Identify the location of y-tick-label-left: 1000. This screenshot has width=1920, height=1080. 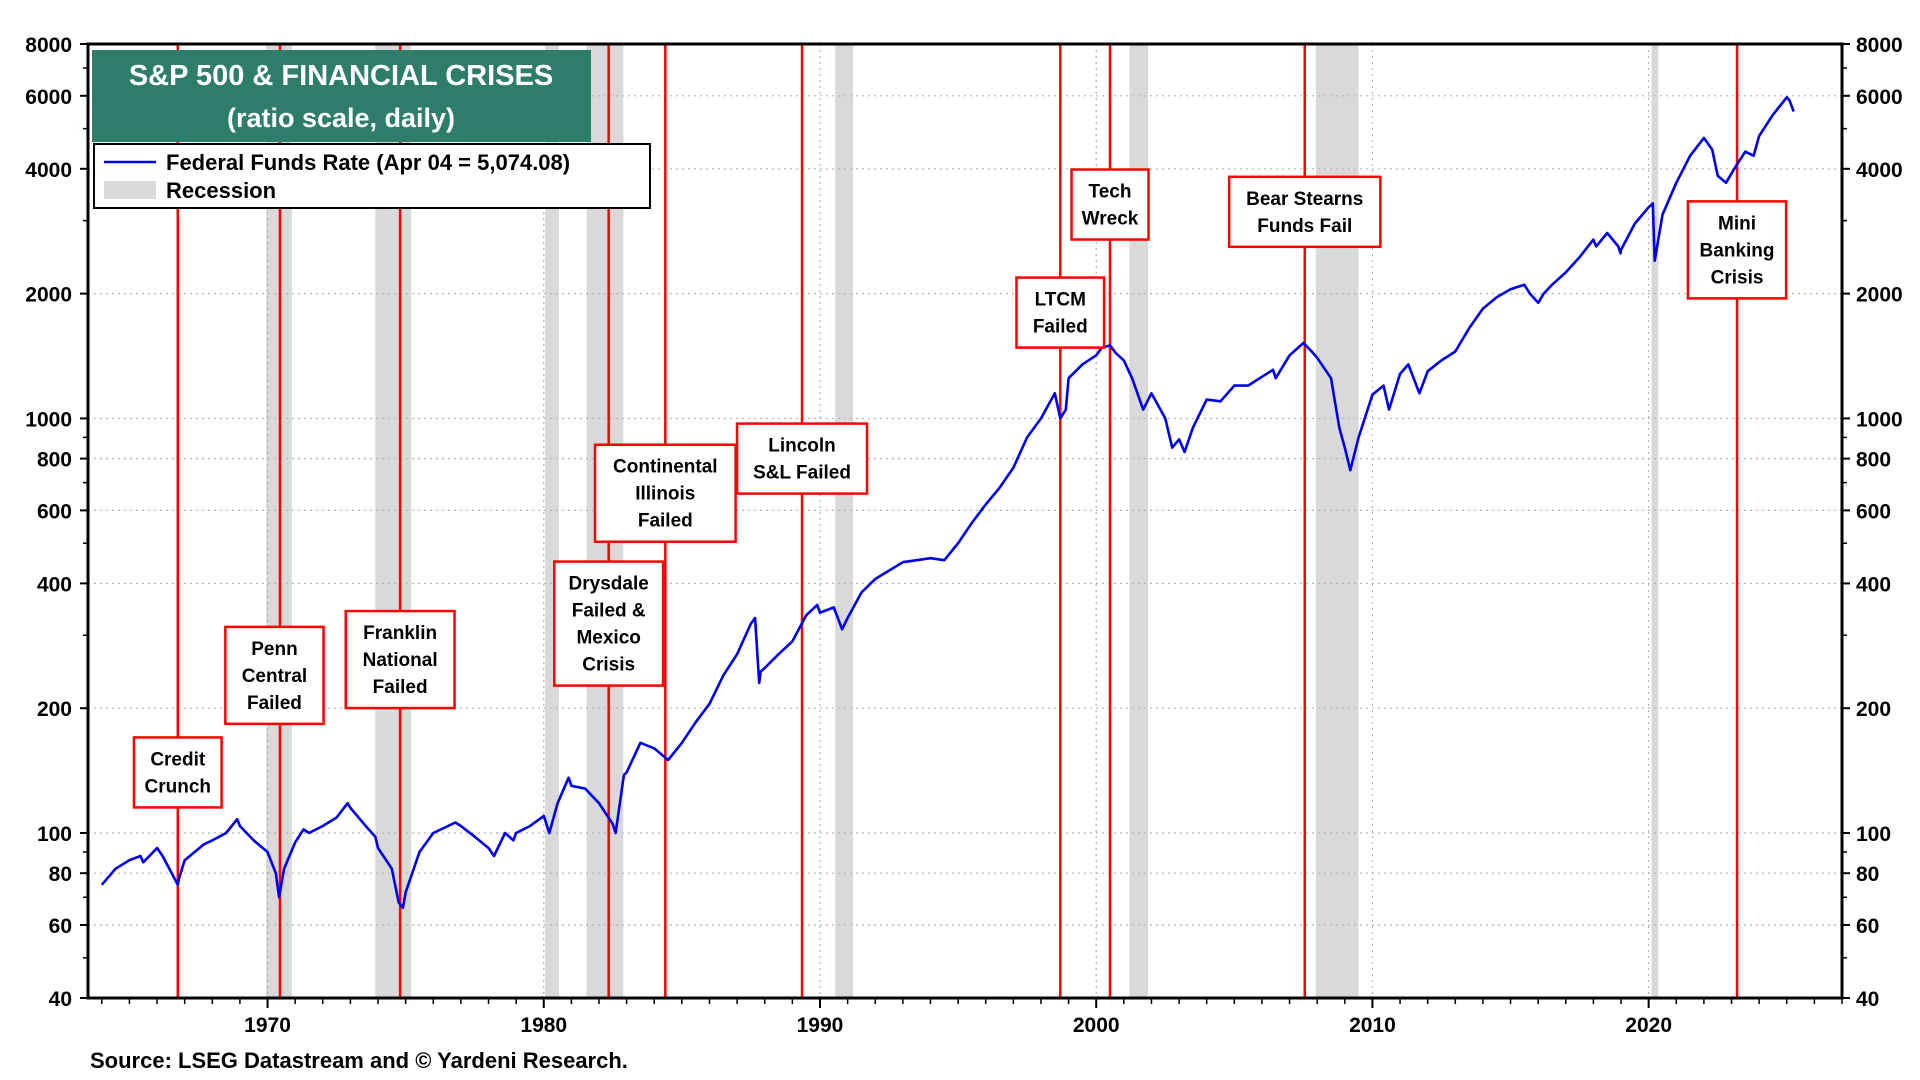
(48, 419).